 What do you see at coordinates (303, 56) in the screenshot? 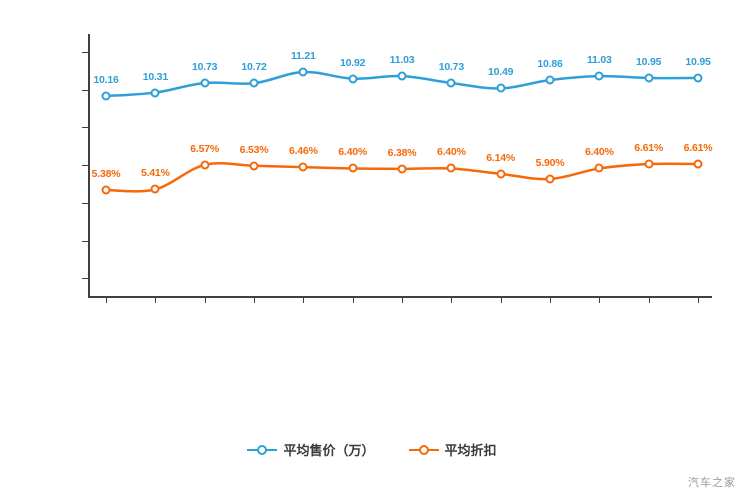
I see `data-point-label: 11.21` at bounding box center [303, 56].